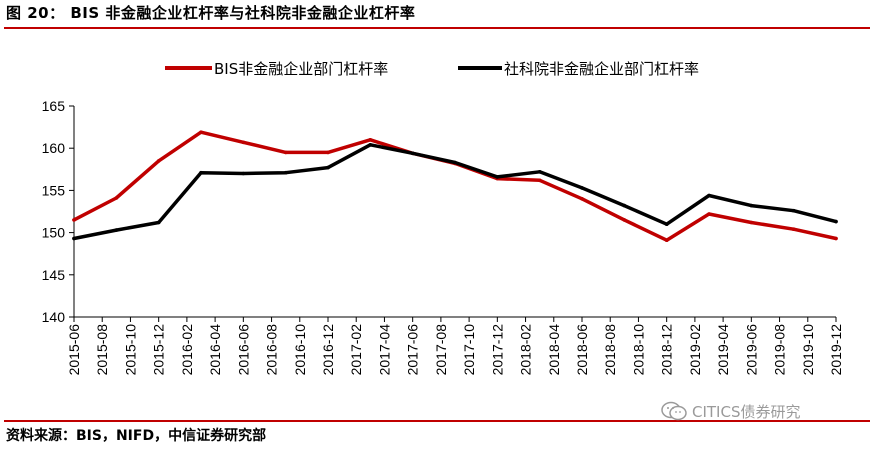 The image size is (875, 453). What do you see at coordinates (215, 350) in the screenshot?
I see `x-tick-label: 2016-04` at bounding box center [215, 350].